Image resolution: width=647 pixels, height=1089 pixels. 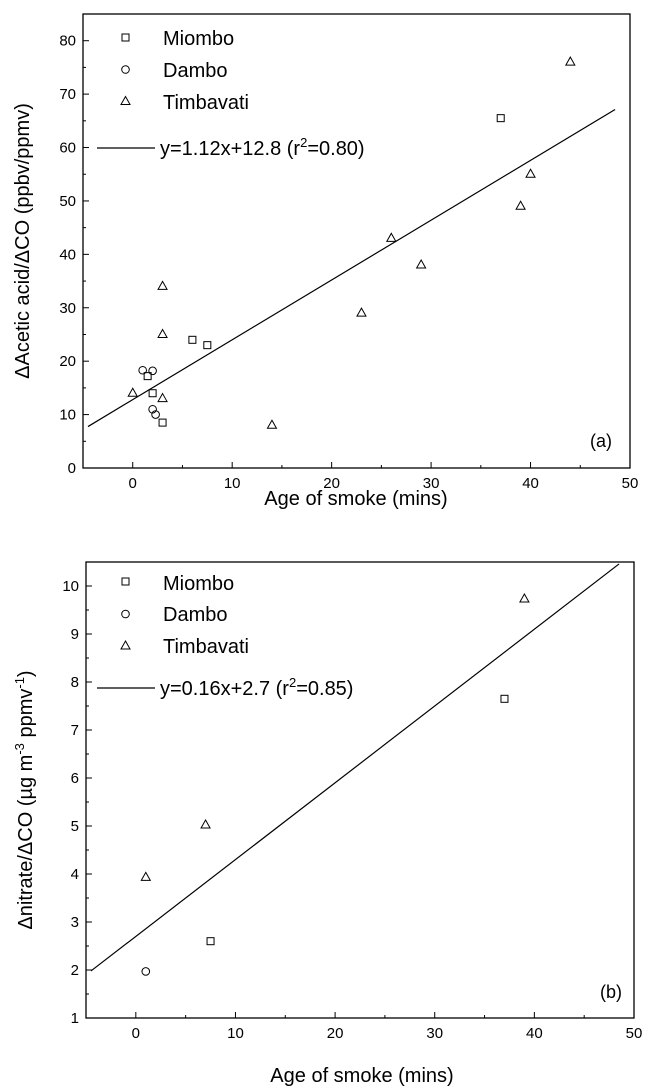 What do you see at coordinates (75, 1018) in the screenshot?
I see `y-tick-label: 1` at bounding box center [75, 1018].